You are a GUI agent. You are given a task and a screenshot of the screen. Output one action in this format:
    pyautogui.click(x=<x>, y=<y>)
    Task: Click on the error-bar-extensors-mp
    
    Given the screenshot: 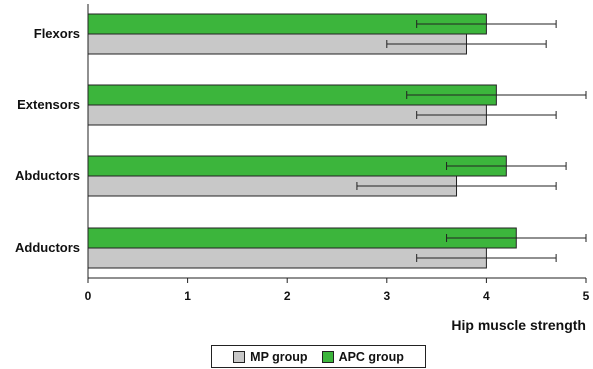 What is the action you would take?
    pyautogui.click(x=486, y=115)
    